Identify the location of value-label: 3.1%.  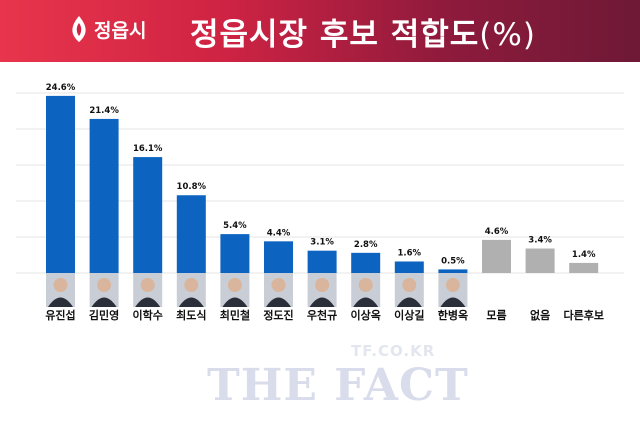
(322, 243).